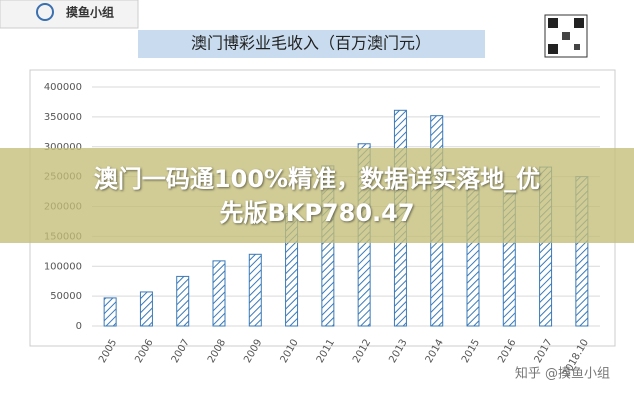  What do you see at coordinates (90, 12) in the screenshot?
I see `logo-text: 摸鱼小组` at bounding box center [90, 12].